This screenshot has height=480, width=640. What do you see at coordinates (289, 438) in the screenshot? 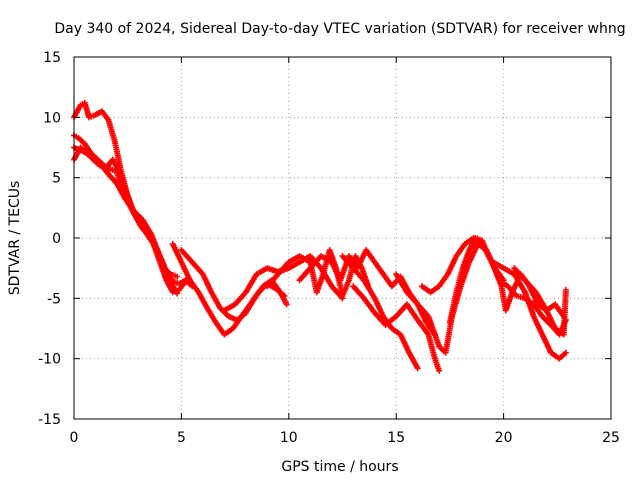
I see `x-tick-label: 10` at bounding box center [289, 438].